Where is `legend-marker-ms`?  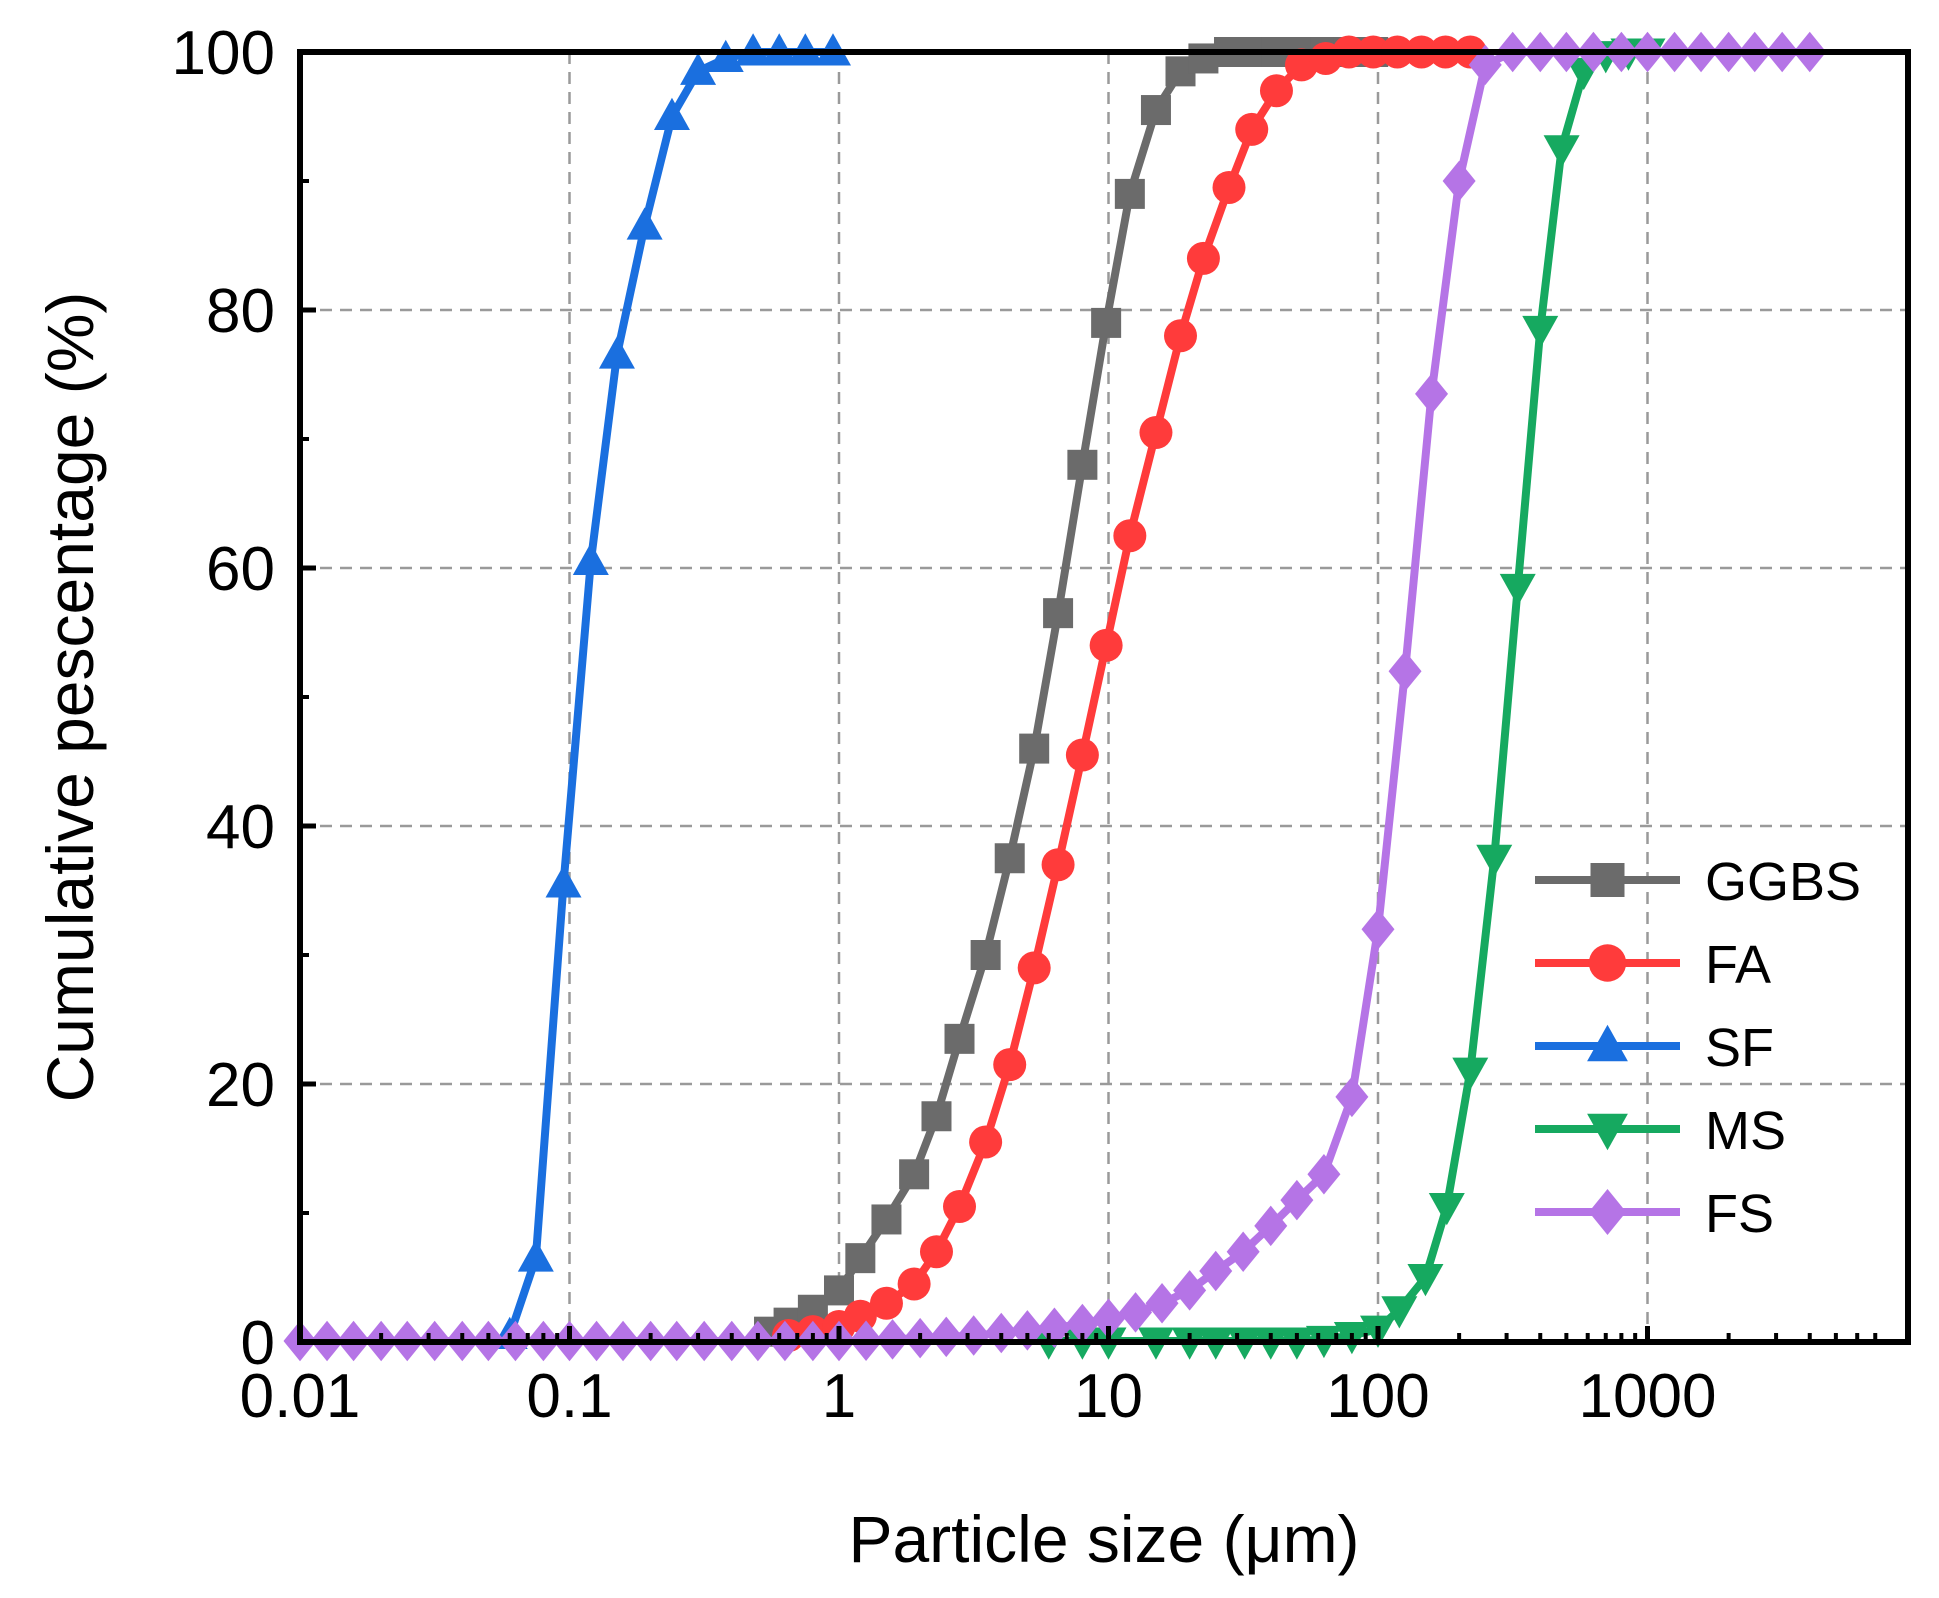
legend-marker-ms is located at coordinates (1607, 1132).